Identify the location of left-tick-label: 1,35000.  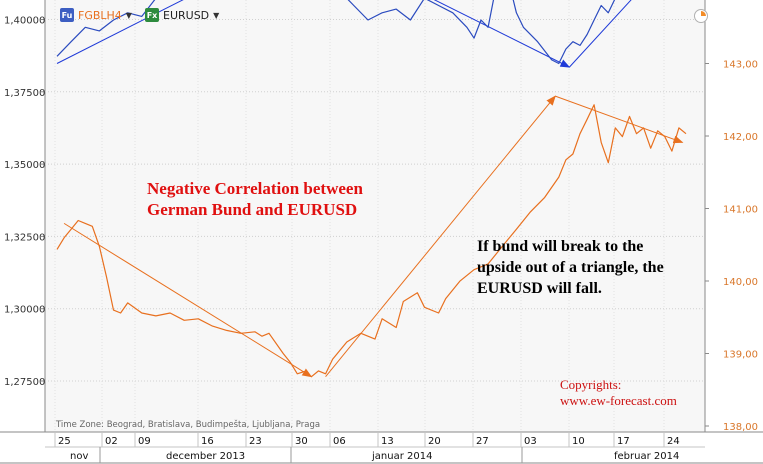
(24, 165).